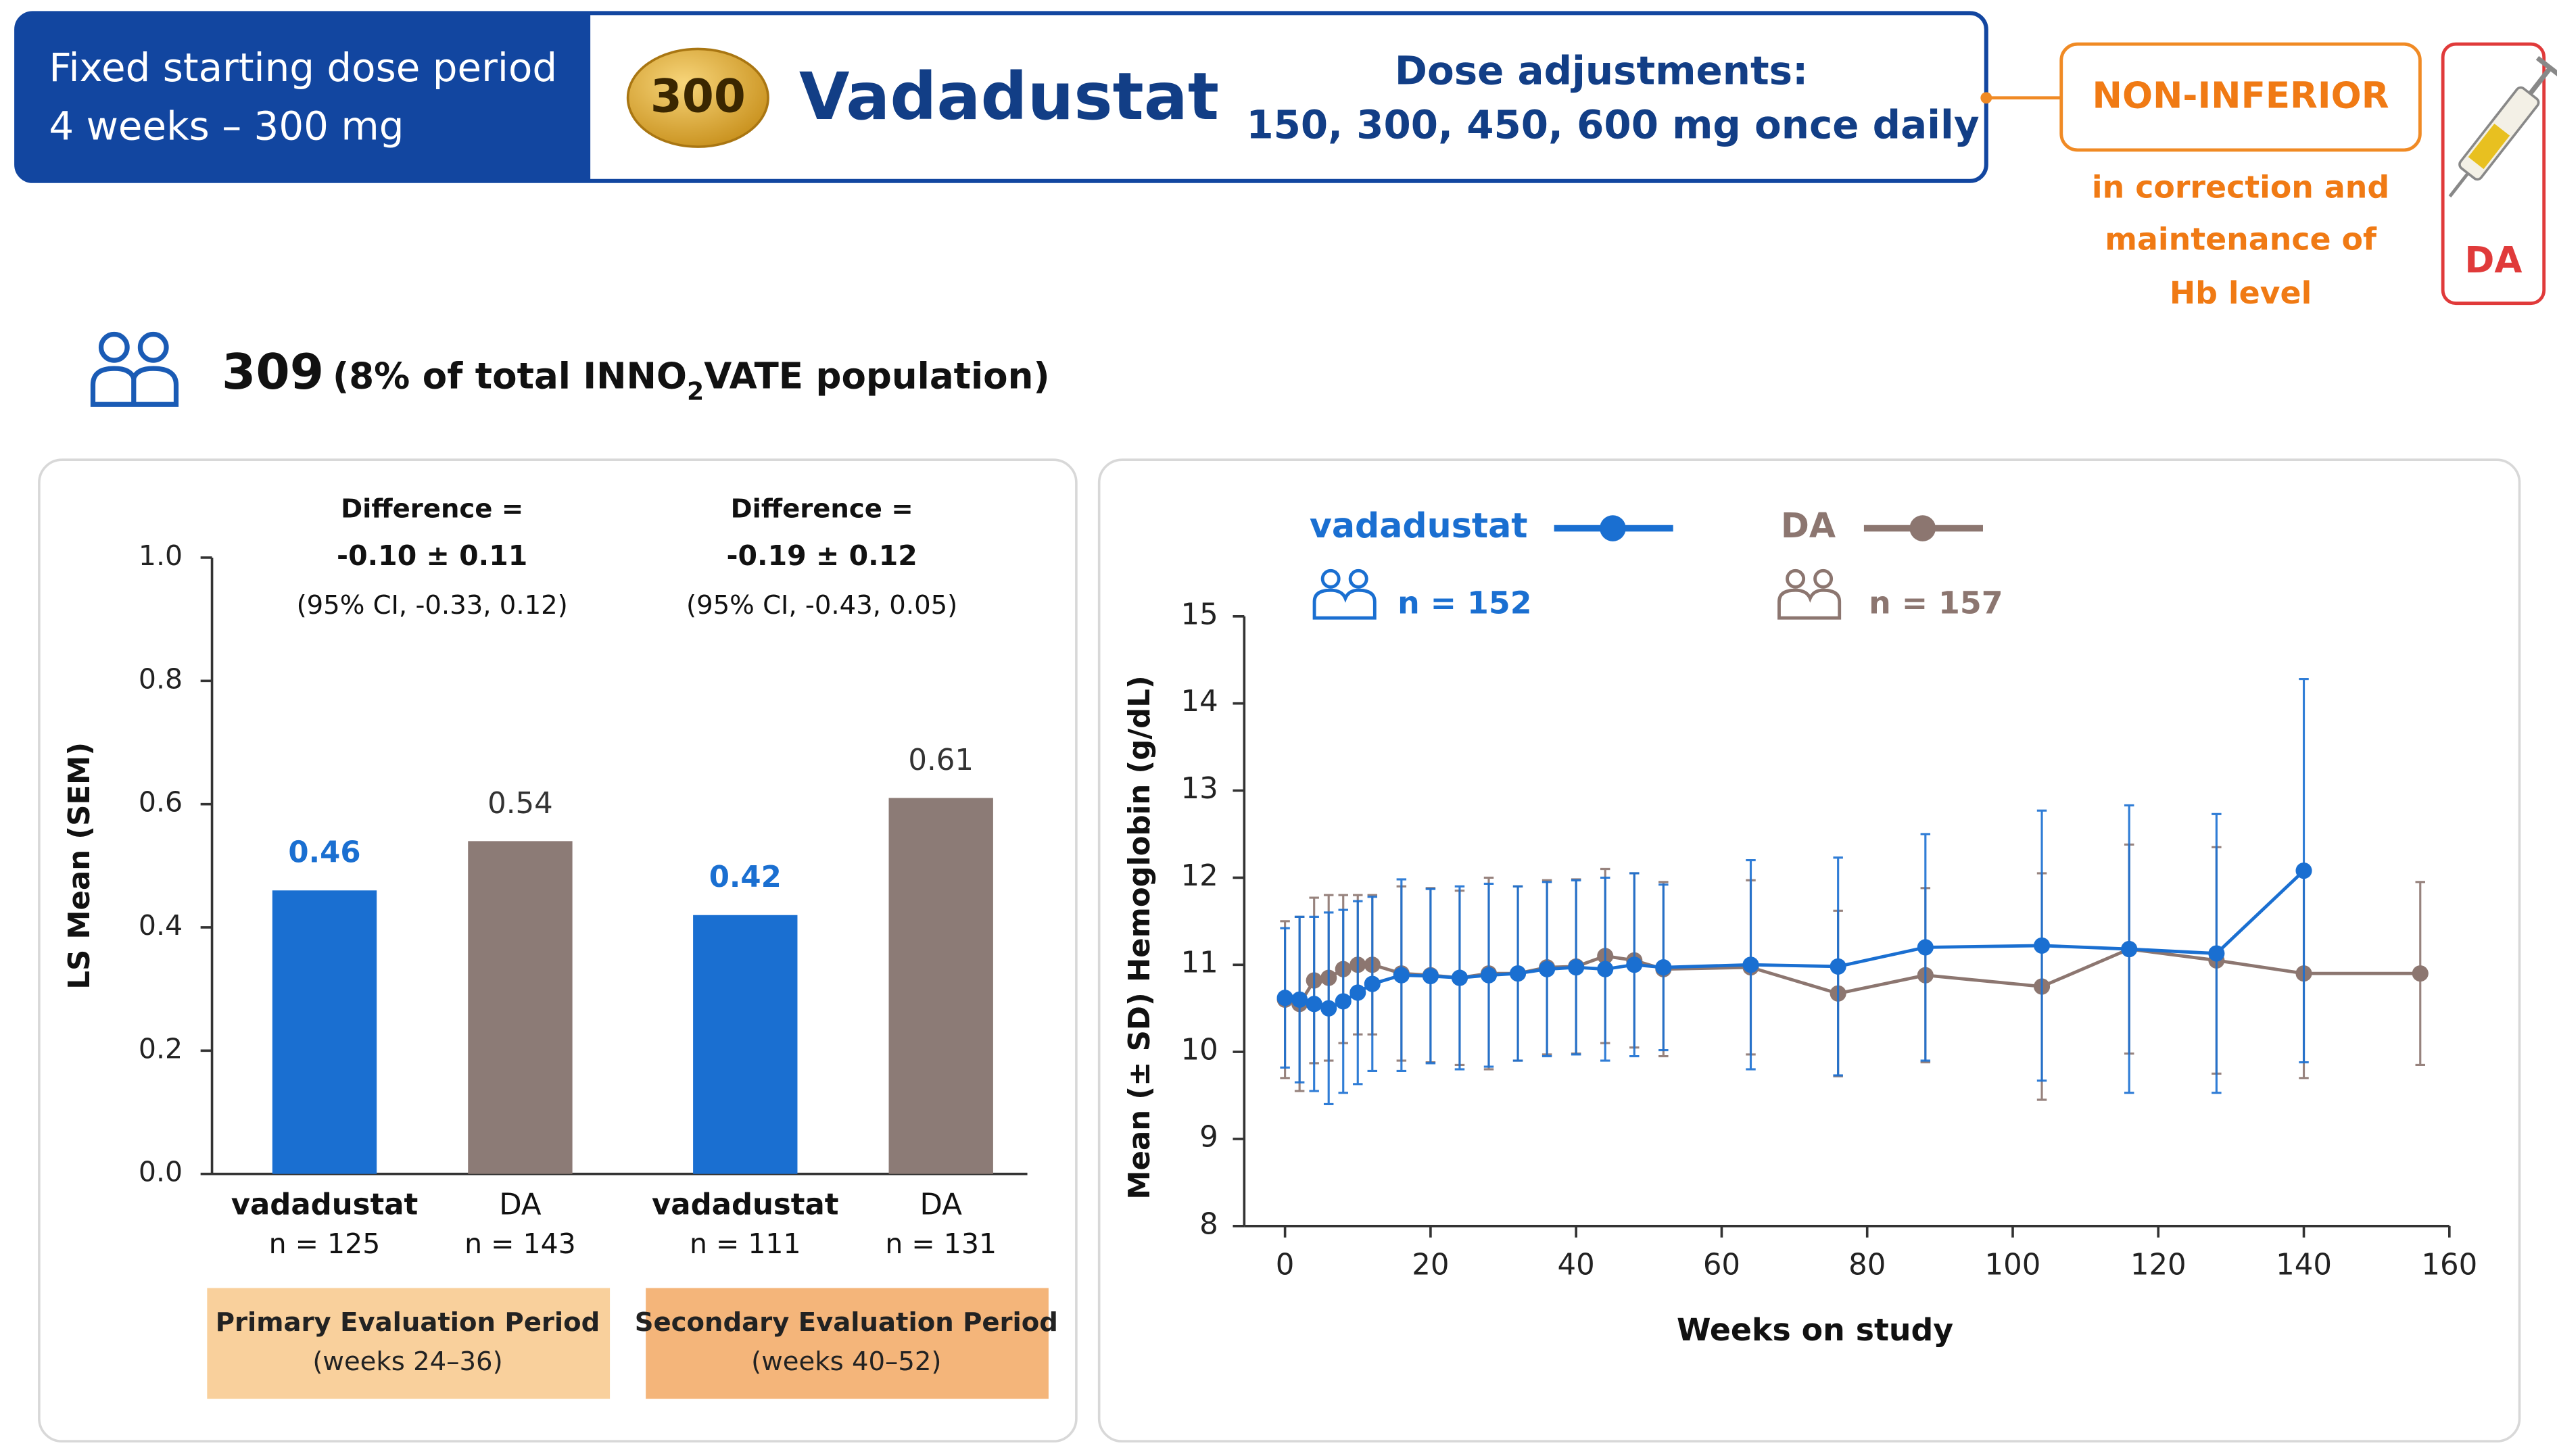 Image resolution: width=2557 pixels, height=1456 pixels. Describe the element at coordinates (1431, 1265) in the screenshot. I see `x-tick-label: 20` at that location.